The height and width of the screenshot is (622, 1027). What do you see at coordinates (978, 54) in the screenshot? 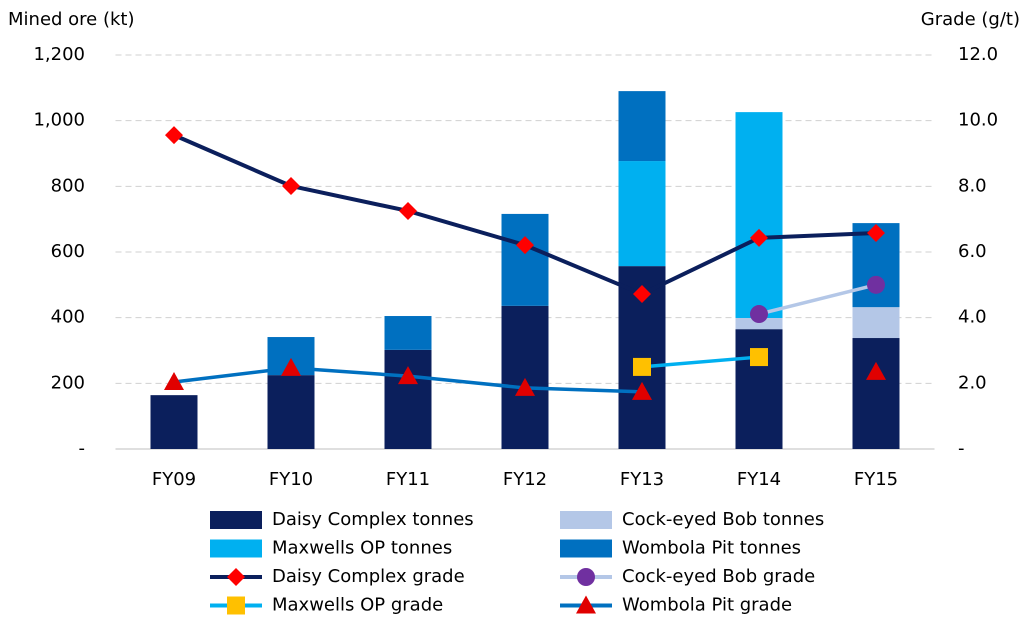
I see `y2-tick-label: 12.0` at bounding box center [978, 54].